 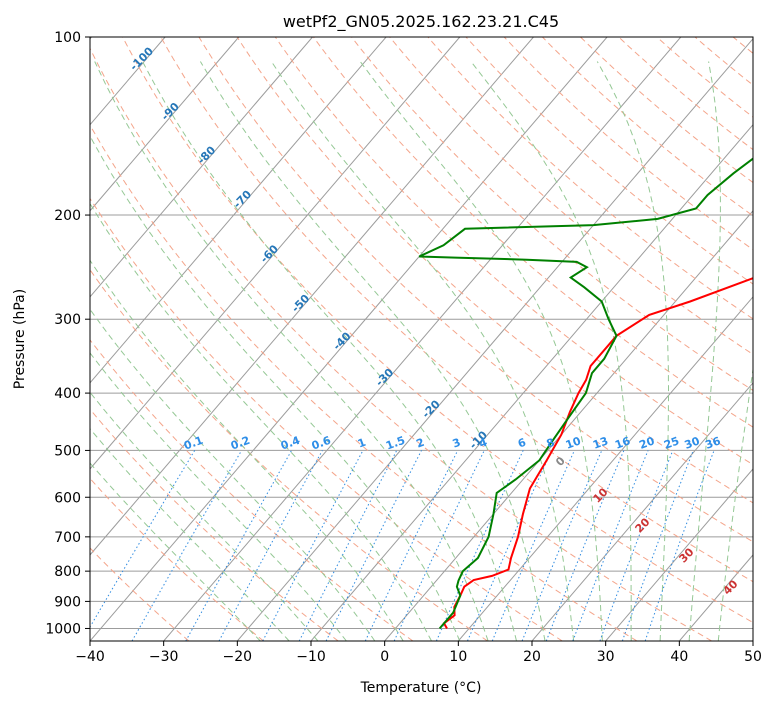 I want to click on y-tick-label: 800, so click(x=67, y=572).